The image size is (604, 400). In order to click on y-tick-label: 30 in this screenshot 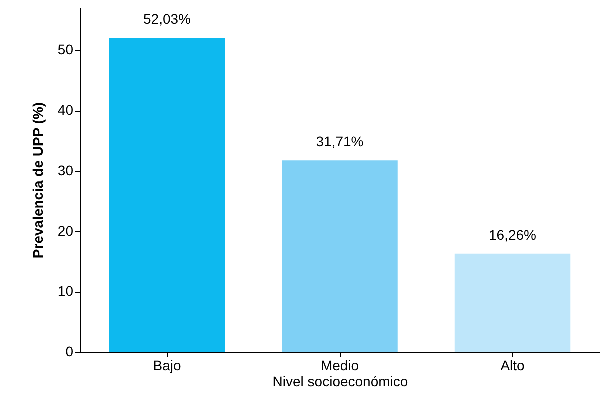, I will do `click(66, 170)`.